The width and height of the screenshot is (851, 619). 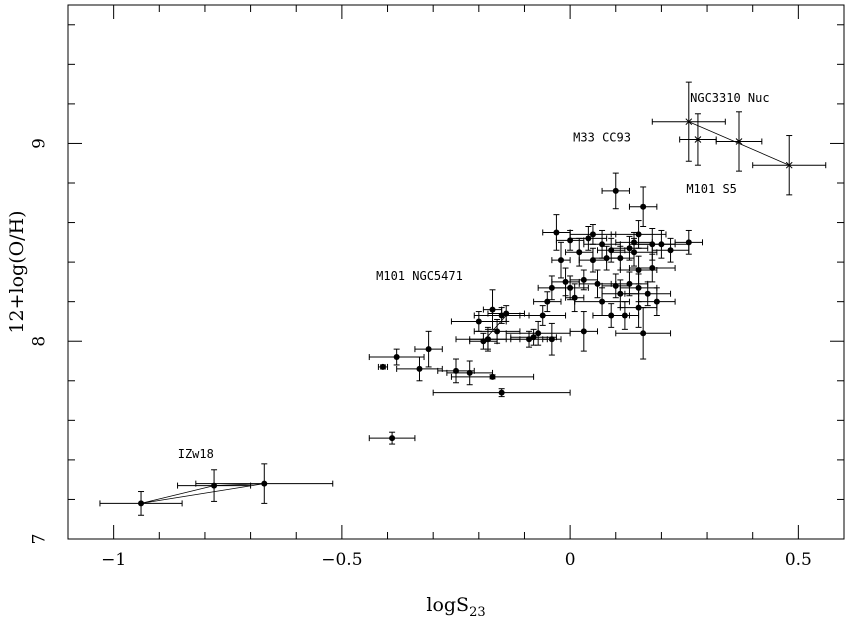 I want to click on x-axis-title-subscript: 23, so click(x=477, y=612).